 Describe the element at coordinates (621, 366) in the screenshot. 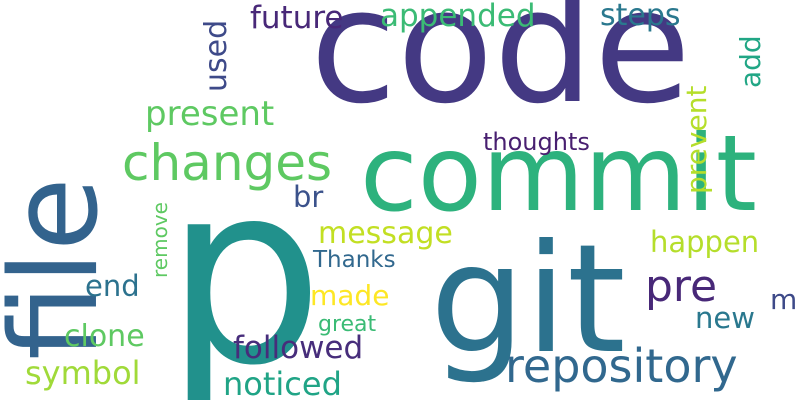

I see `word-repository: repository` at that location.